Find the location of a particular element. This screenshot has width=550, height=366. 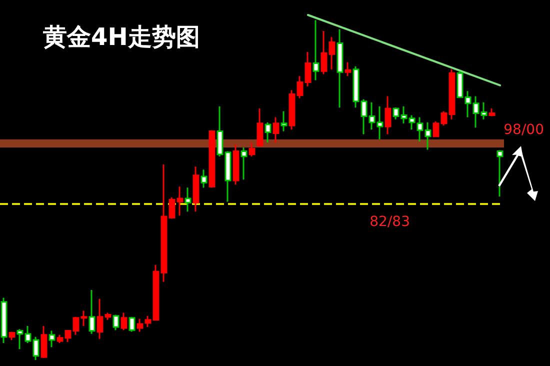

annotation: 98/00 is located at coordinates (524, 130).